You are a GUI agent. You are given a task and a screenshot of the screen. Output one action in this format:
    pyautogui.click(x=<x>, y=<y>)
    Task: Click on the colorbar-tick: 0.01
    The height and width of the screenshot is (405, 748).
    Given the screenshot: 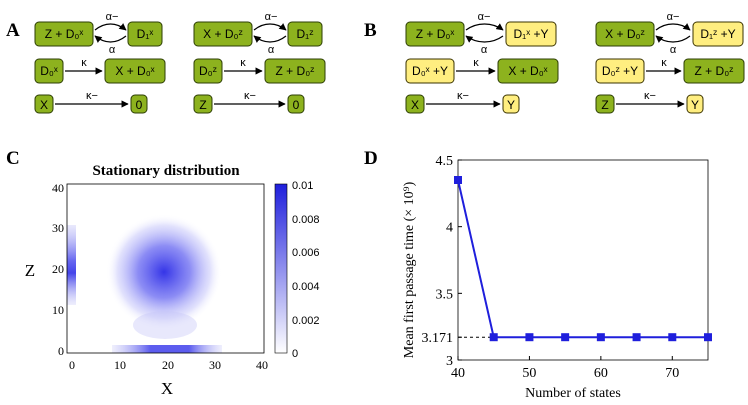 What is the action you would take?
    pyautogui.click(x=302, y=186)
    